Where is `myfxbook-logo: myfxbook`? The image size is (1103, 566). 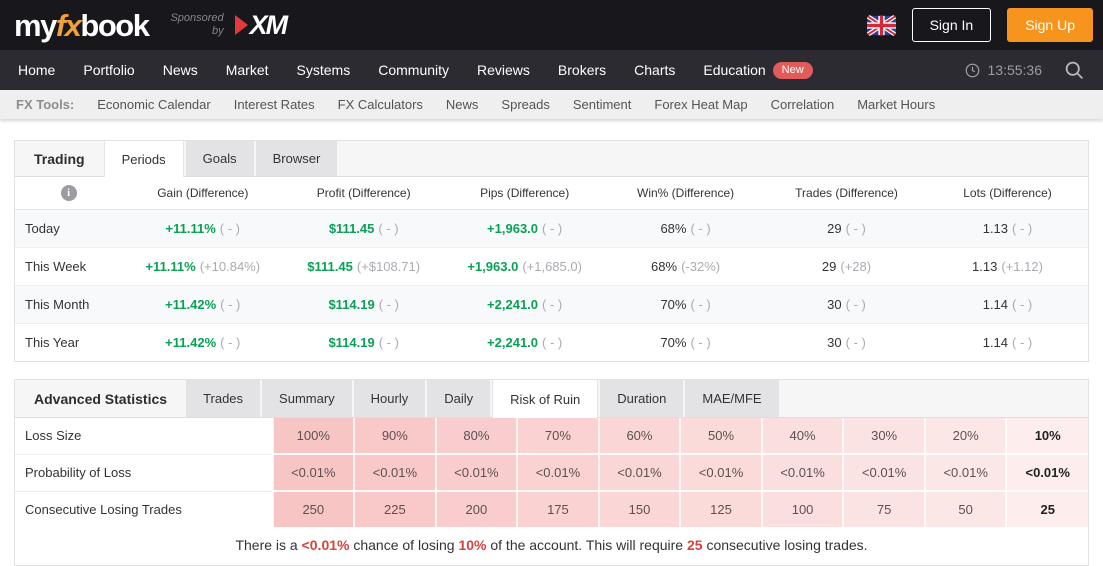
myfxbook-logo: myfxbook is located at coordinates (82, 25).